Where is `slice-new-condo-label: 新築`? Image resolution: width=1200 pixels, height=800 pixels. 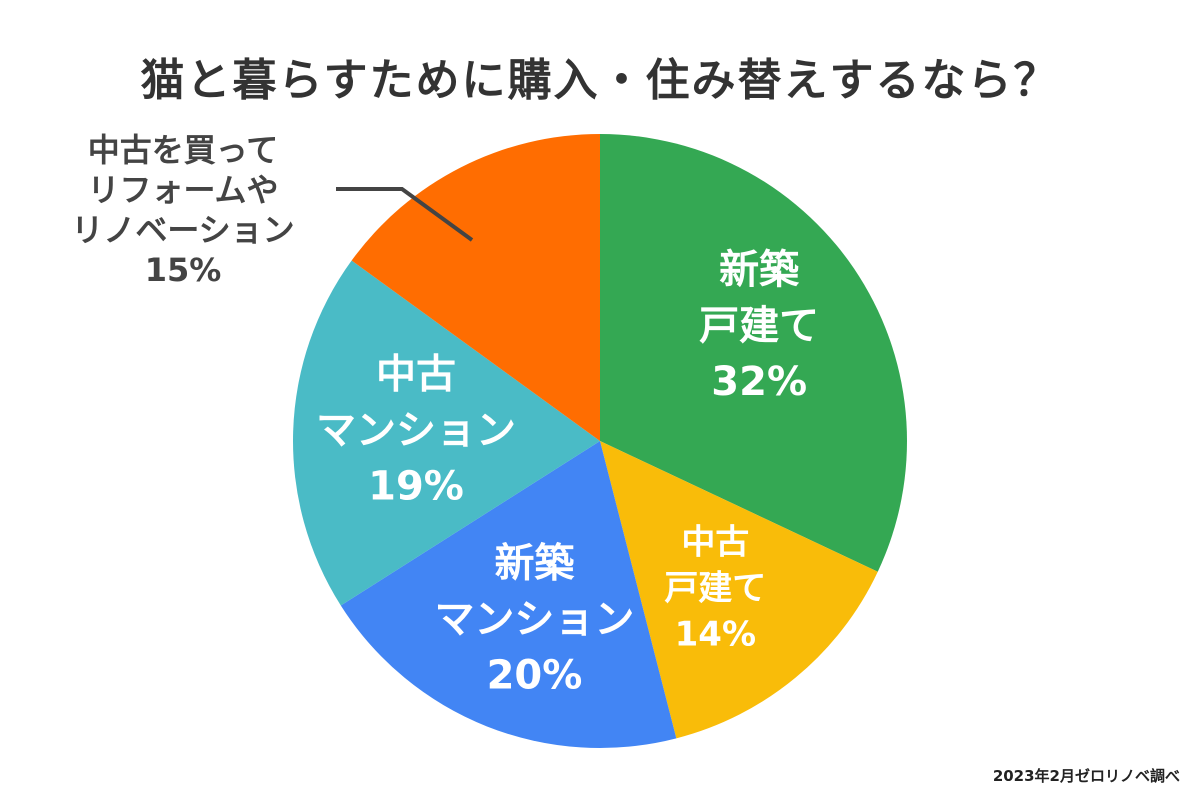 slice-new-condo-label: 新築 is located at coordinates (534, 564).